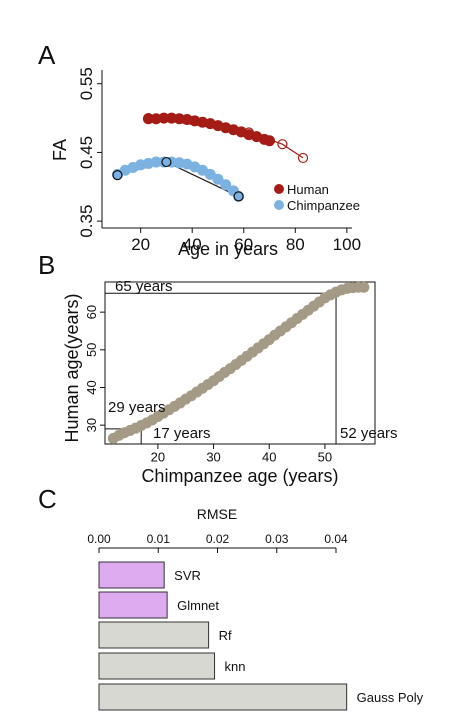  Describe the element at coordinates (279, 205) in the screenshot. I see `legend-chimpanzee-marker` at that location.